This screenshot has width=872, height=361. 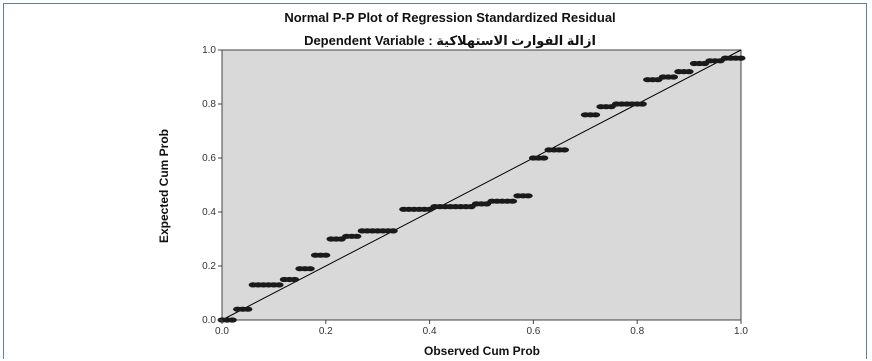 I want to click on x-tick-label: 0.6, so click(x=533, y=331).